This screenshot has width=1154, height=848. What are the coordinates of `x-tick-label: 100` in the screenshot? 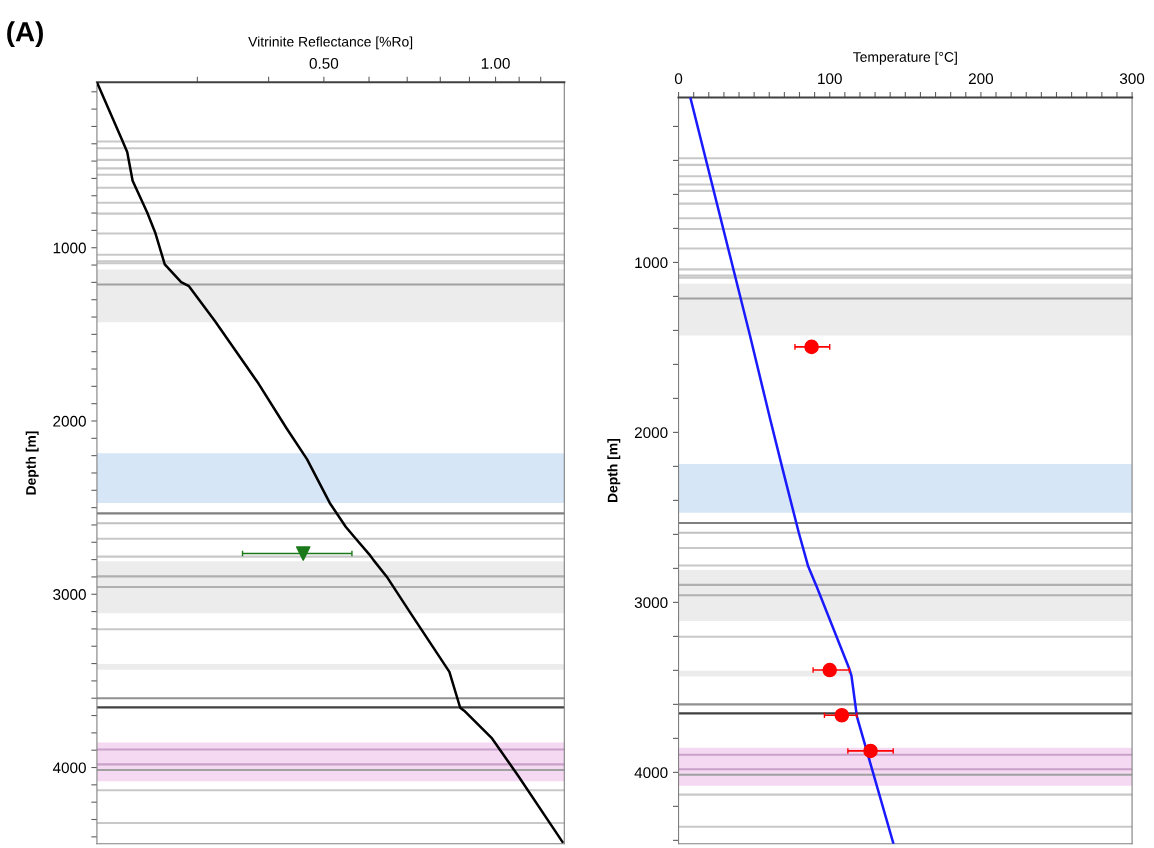 It's located at (830, 79).